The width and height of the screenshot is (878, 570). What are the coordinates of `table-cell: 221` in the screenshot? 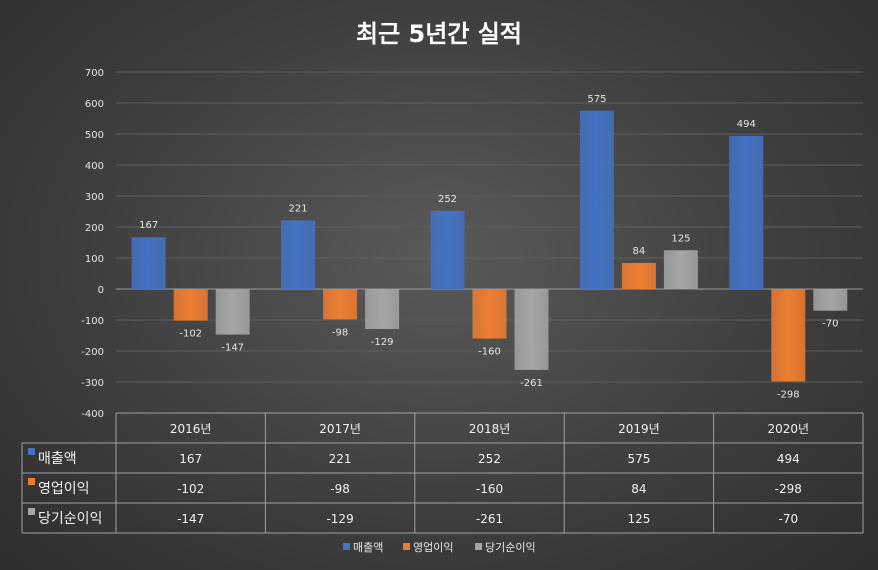 It's located at (340, 459).